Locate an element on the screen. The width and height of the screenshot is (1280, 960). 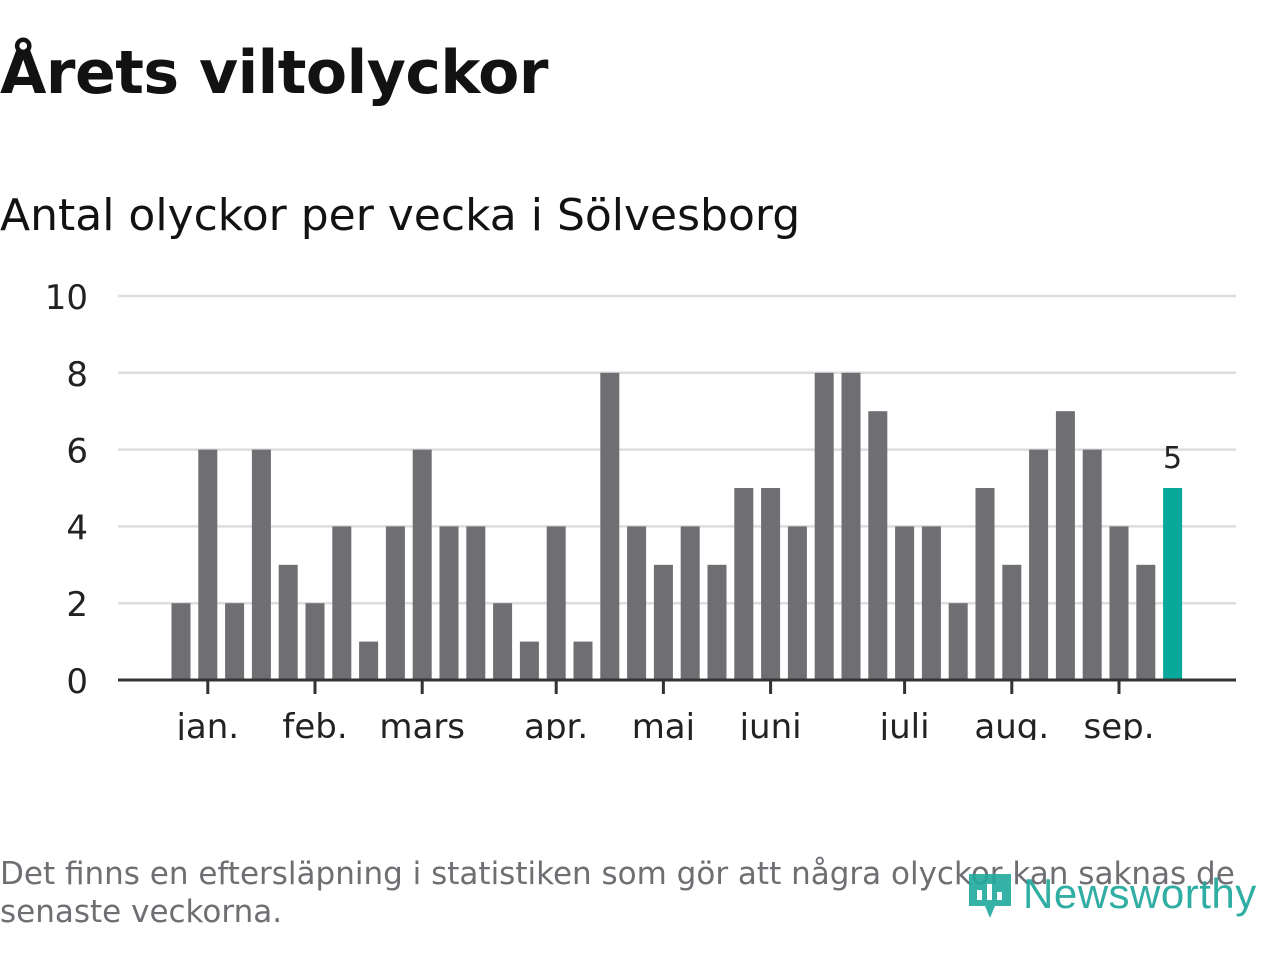
y-tick-label: 10 is located at coordinates (66, 298).